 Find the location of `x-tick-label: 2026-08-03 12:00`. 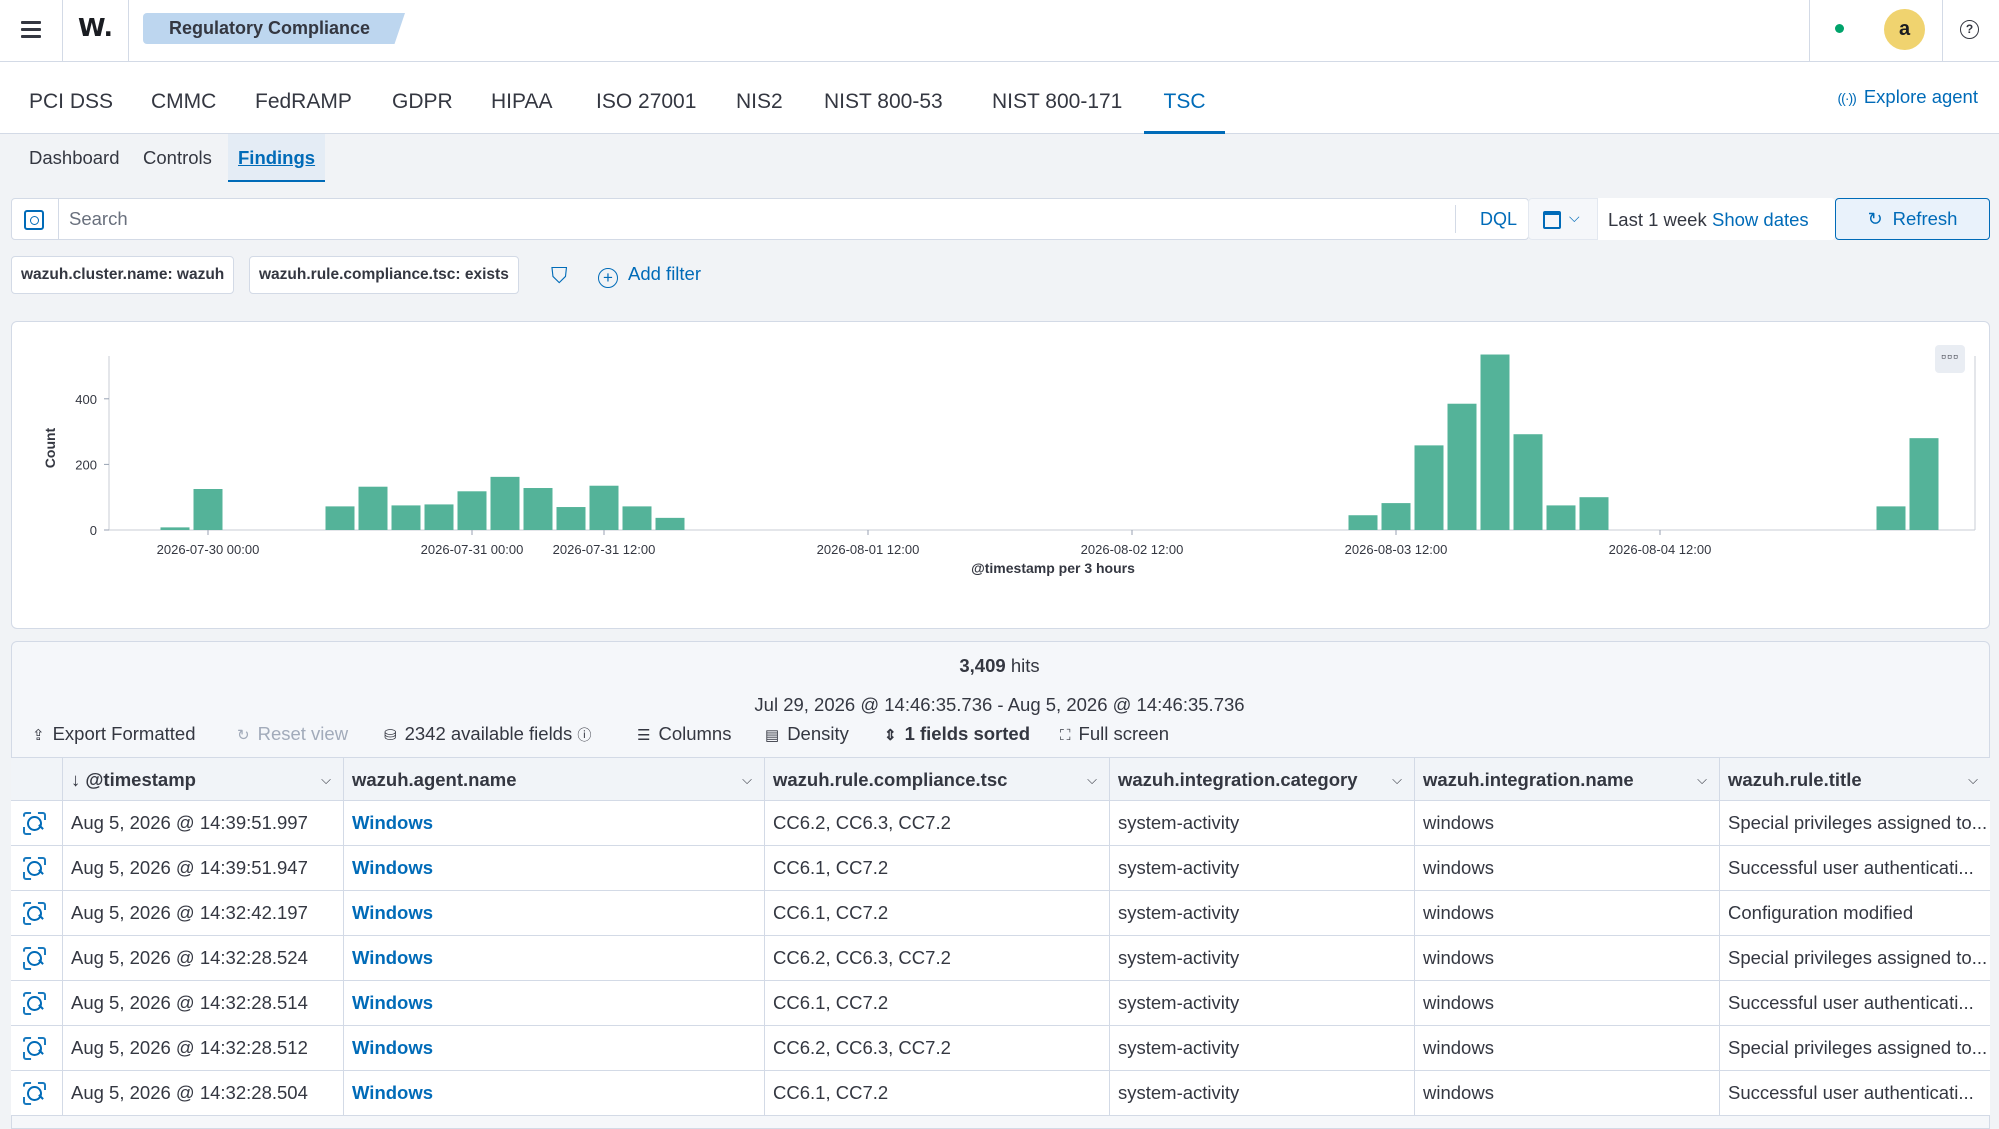

x-tick-label: 2026-08-03 12:00 is located at coordinates (1396, 549).